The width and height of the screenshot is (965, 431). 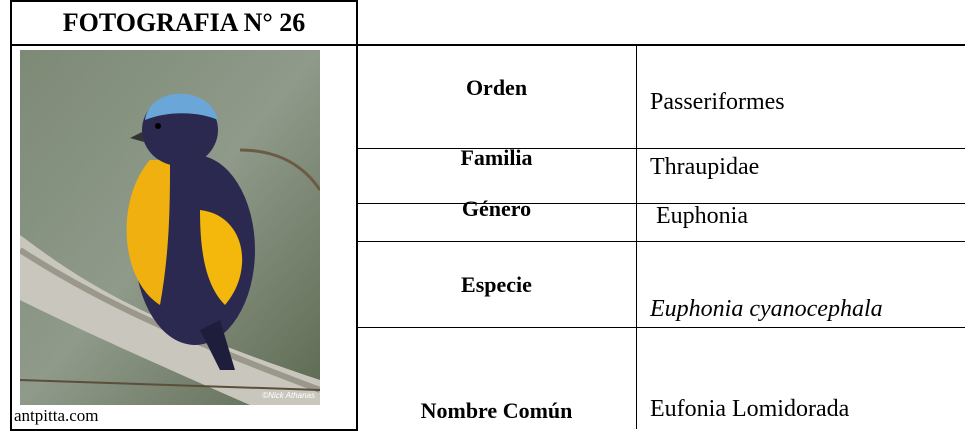 What do you see at coordinates (636, 236) in the screenshot?
I see `column-divider` at bounding box center [636, 236].